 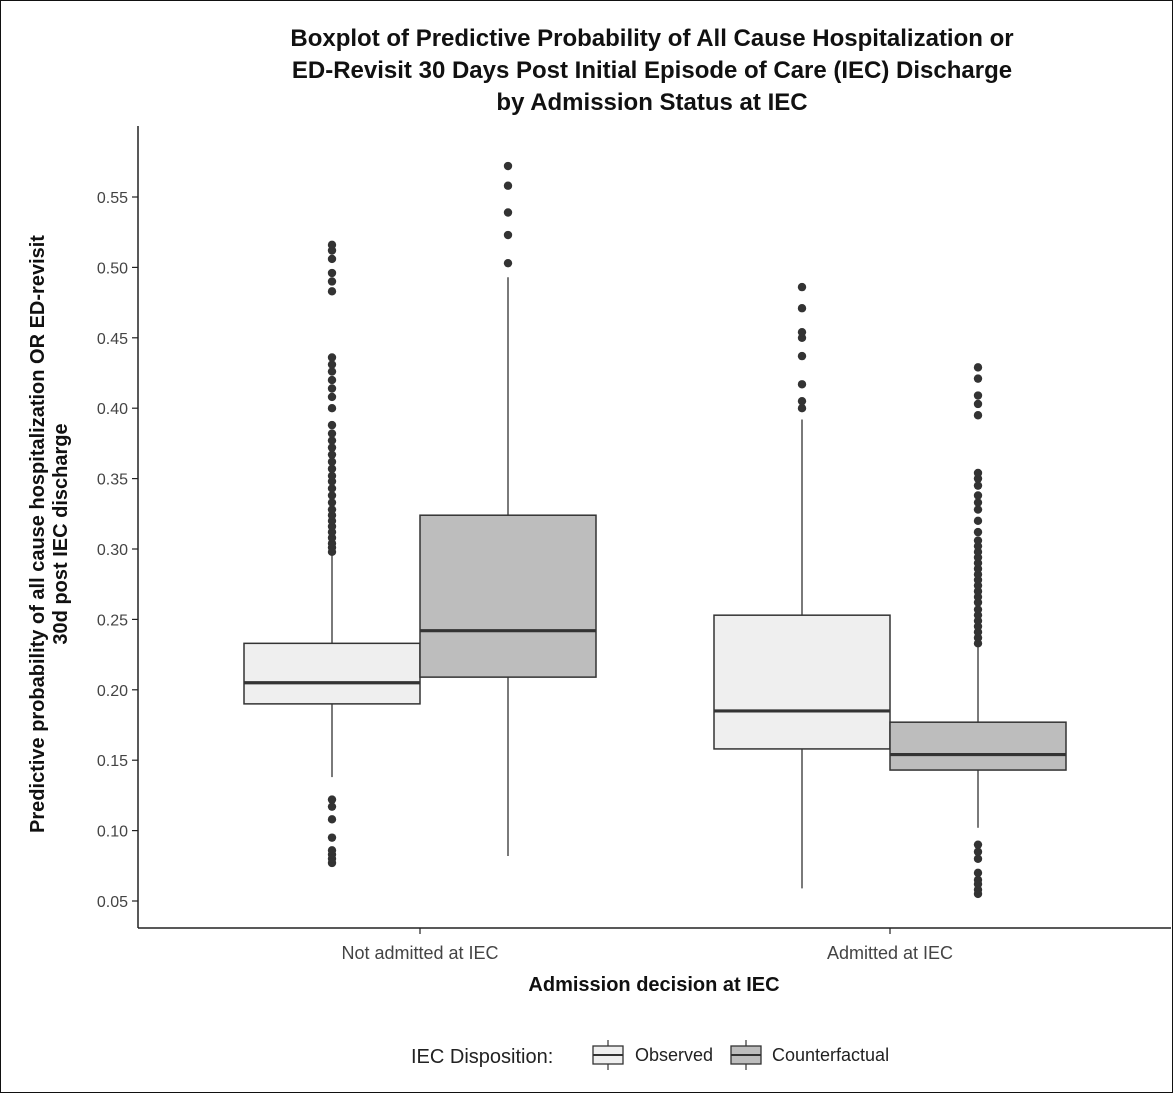 What do you see at coordinates (112, 902) in the screenshot?
I see `y-tick-label: 0.05` at bounding box center [112, 902].